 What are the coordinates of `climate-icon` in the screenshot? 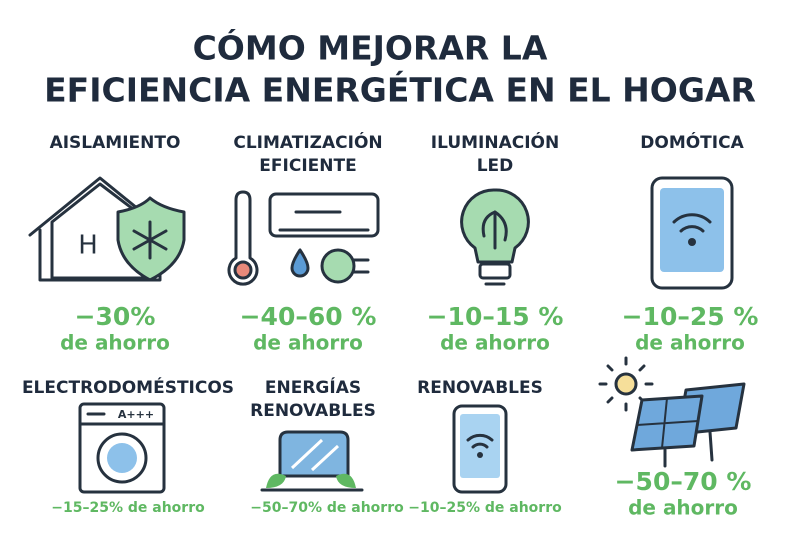 It's located at (303, 238).